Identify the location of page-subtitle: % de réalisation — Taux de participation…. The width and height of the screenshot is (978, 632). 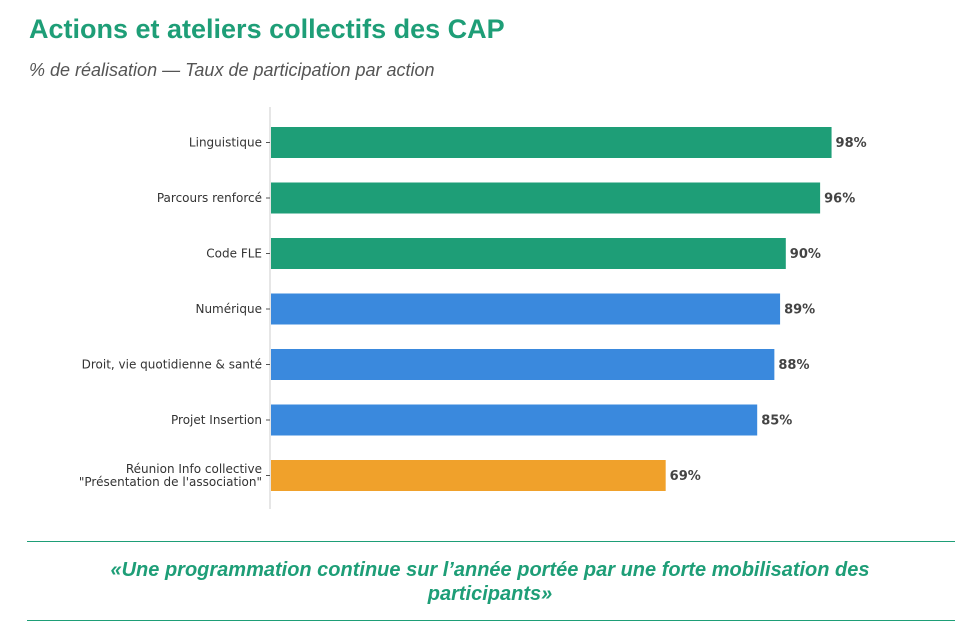
(232, 70).